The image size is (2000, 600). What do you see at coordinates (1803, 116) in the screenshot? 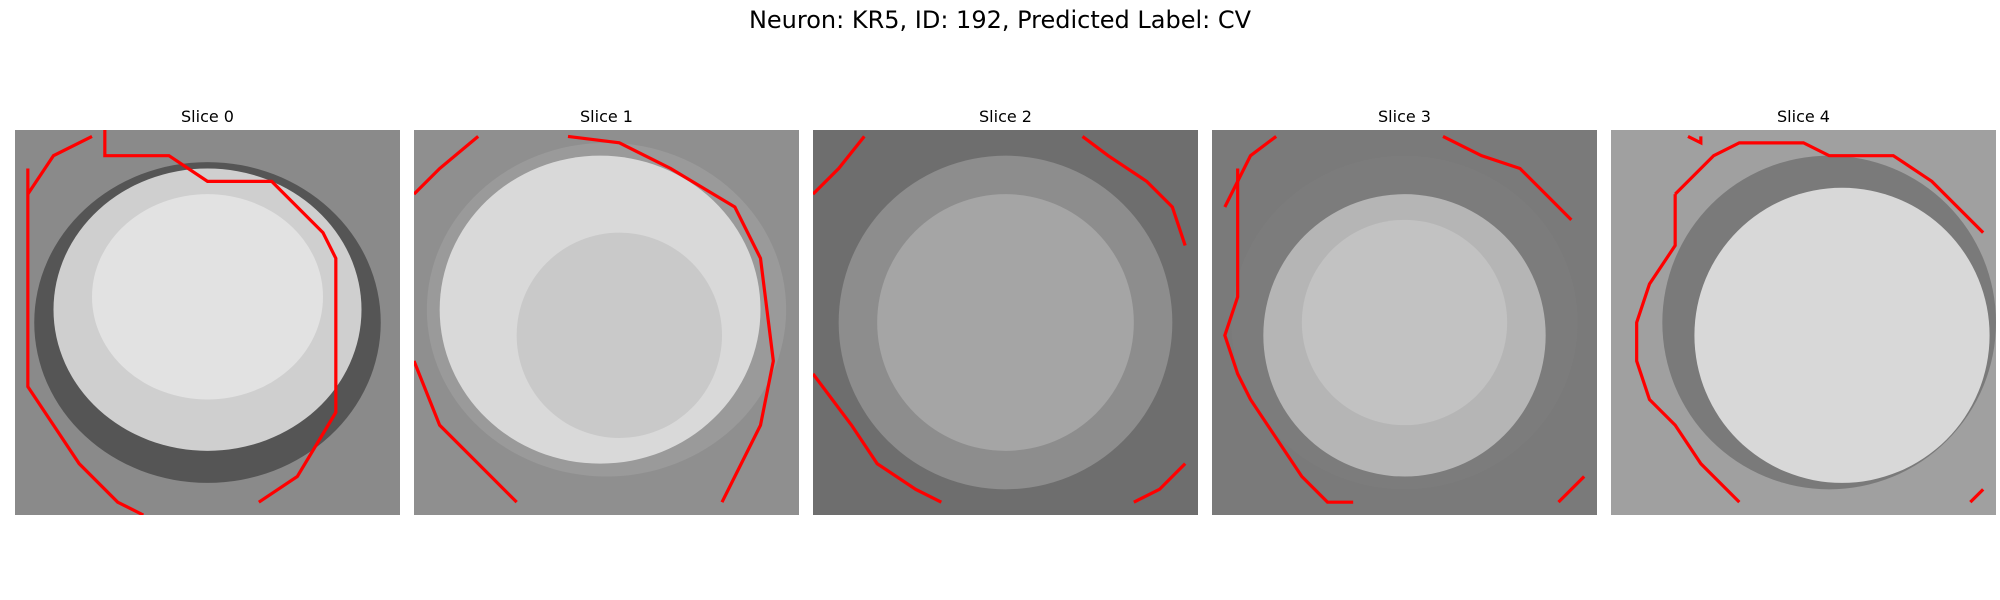
I see `slice-title-4: Slice 4` at bounding box center [1803, 116].